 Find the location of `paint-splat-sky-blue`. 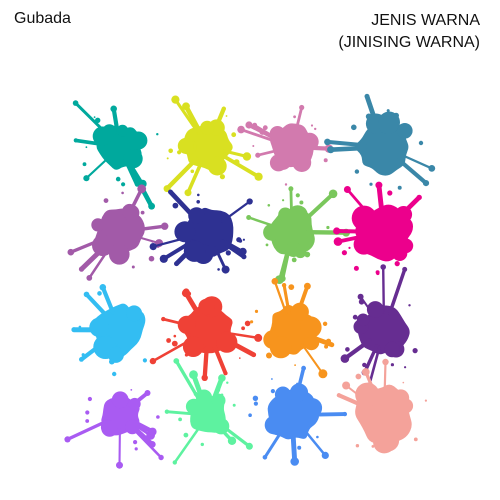

paint-splat-sky-blue is located at coordinates (109, 330).